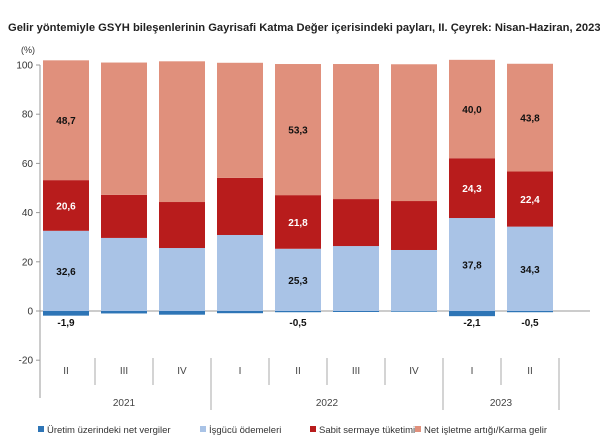  Describe the element at coordinates (30, 312) in the screenshot. I see `y-tick-label: 0` at that location.